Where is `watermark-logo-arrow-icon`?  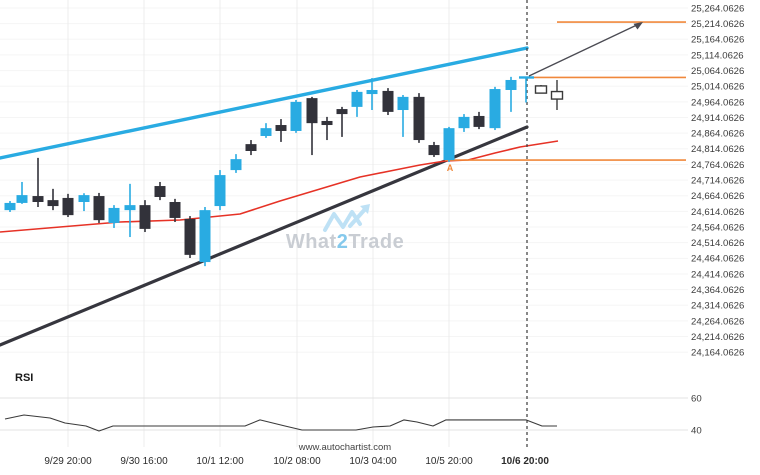
watermark-logo-arrow-icon is located at coordinates (358, 216).